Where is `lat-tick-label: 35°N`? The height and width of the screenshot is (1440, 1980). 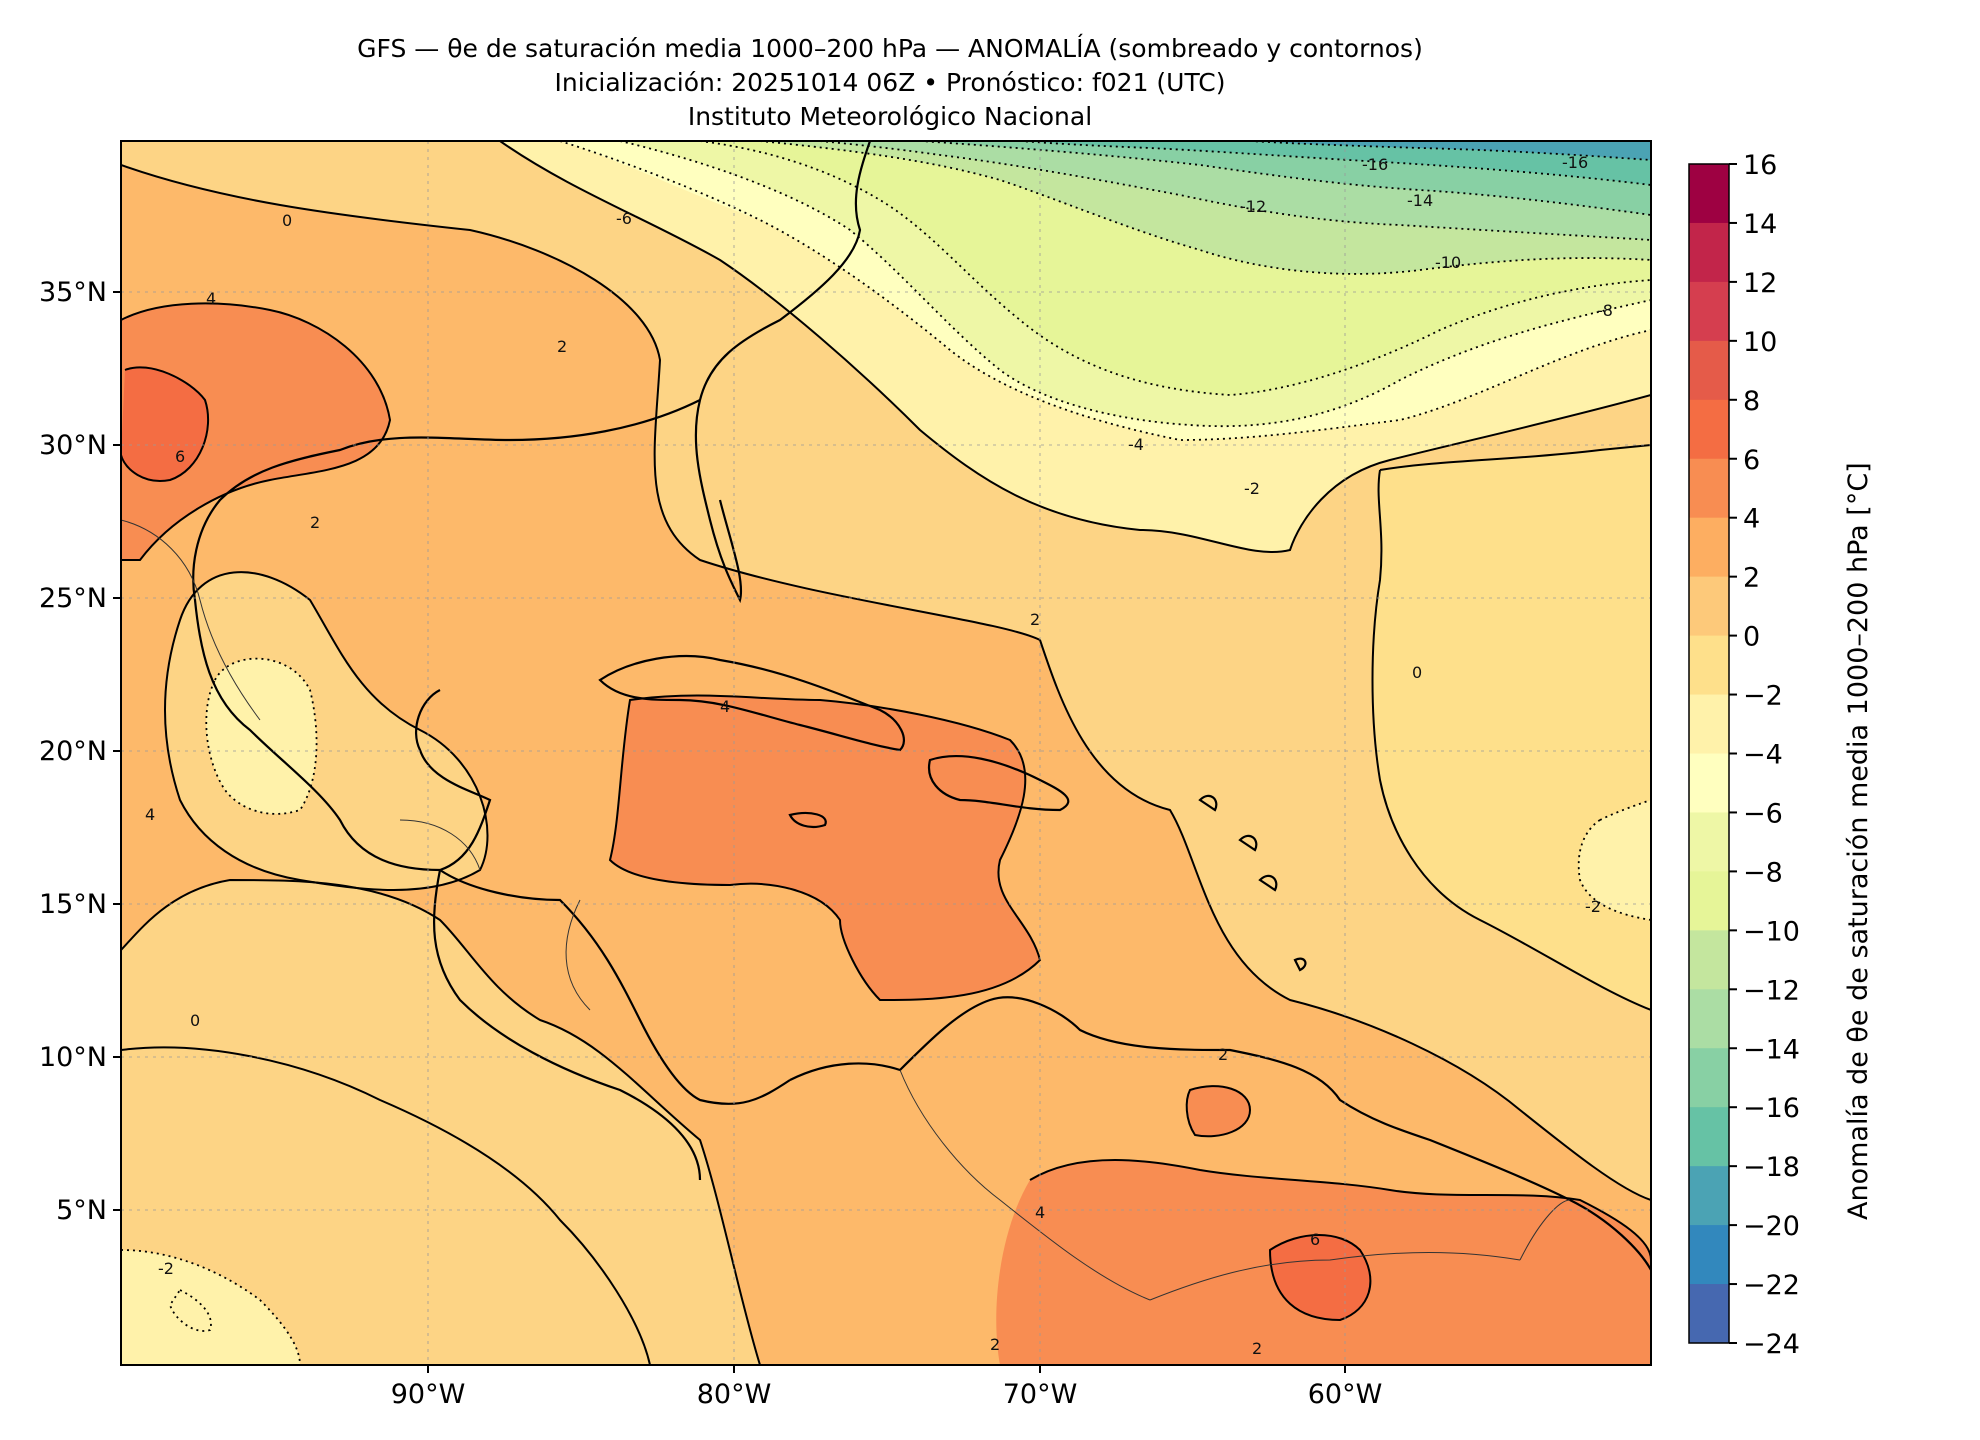
lat-tick-label: 35°N is located at coordinates (73, 292).